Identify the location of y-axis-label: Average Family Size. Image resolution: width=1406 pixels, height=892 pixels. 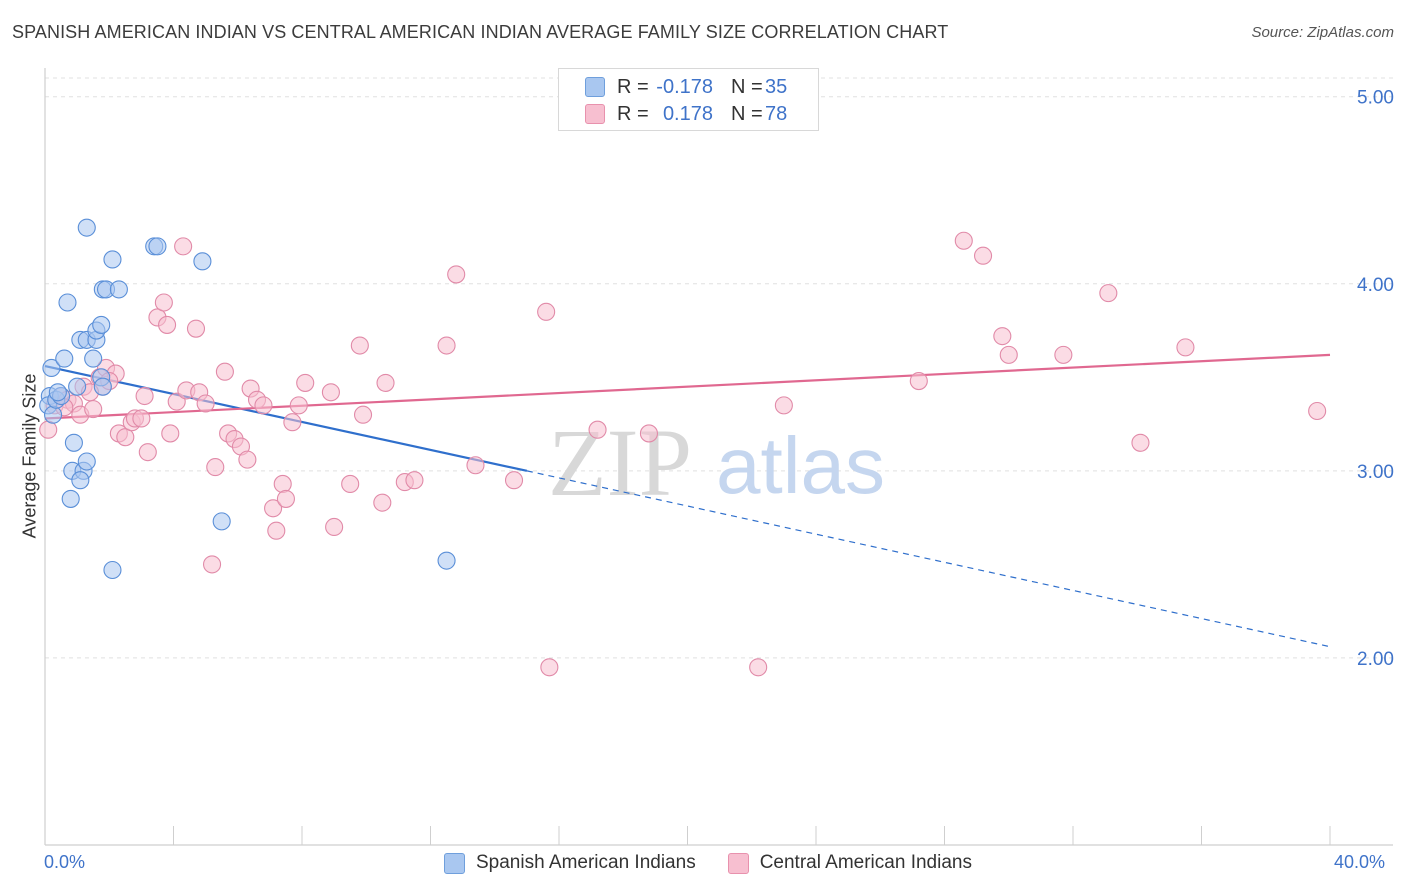
(29, 456).